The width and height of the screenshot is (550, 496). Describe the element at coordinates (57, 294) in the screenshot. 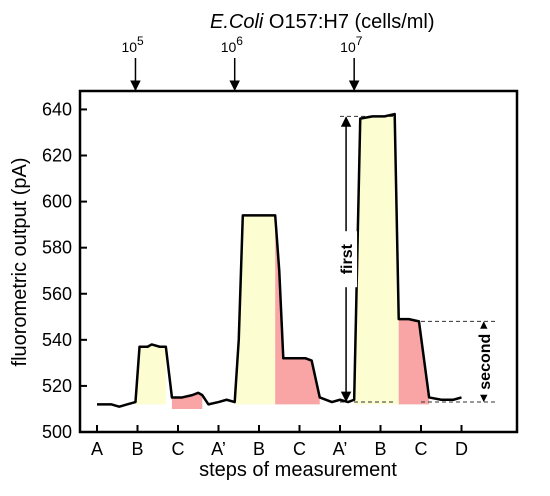

I see `y-tick-label: 560` at that location.